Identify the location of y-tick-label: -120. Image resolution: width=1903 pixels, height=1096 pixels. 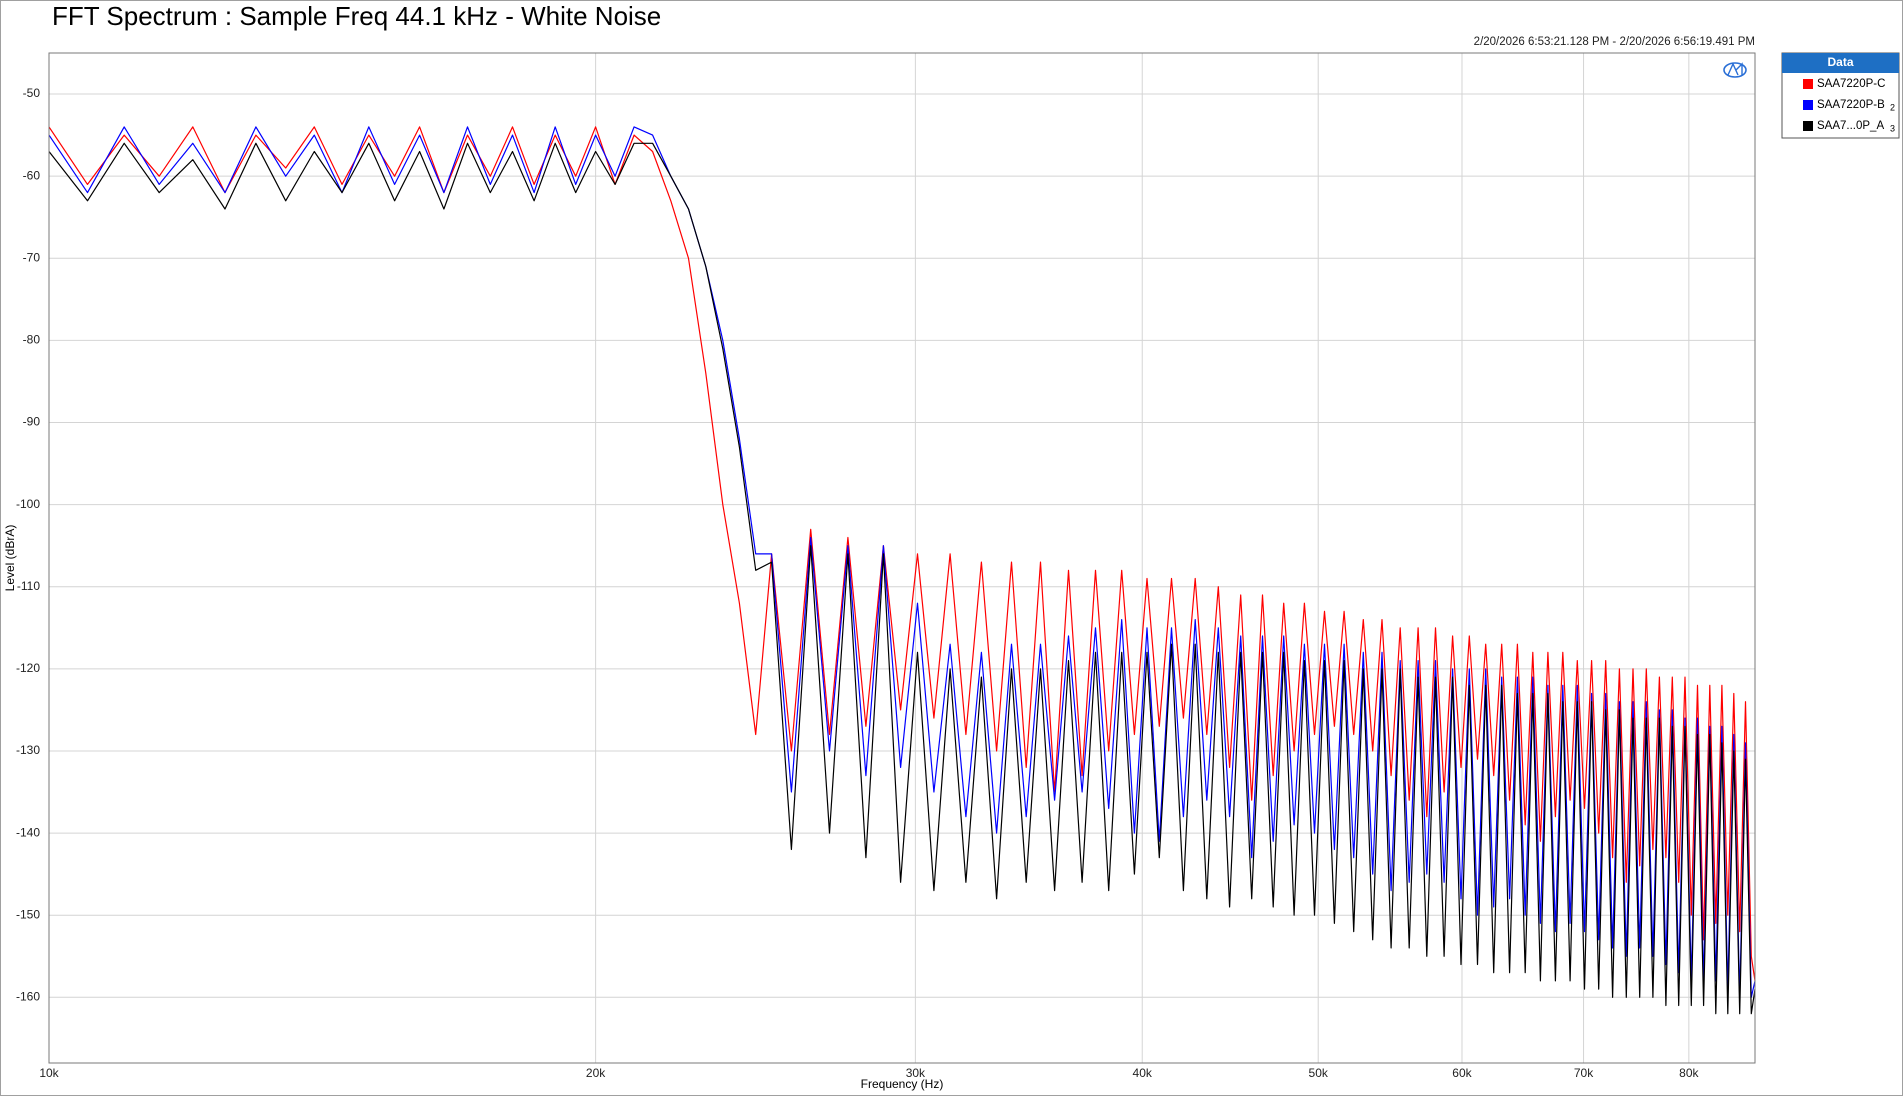
(28, 668).